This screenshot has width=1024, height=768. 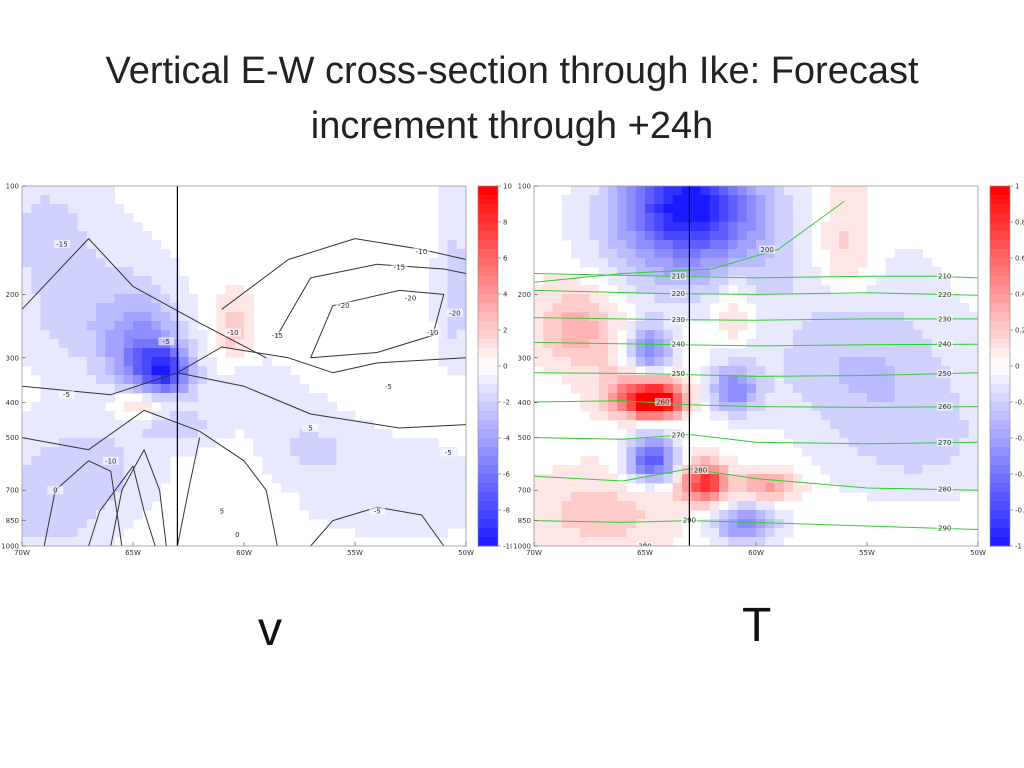 What do you see at coordinates (399, 268) in the screenshot?
I see `v-contour-label: -15` at bounding box center [399, 268].